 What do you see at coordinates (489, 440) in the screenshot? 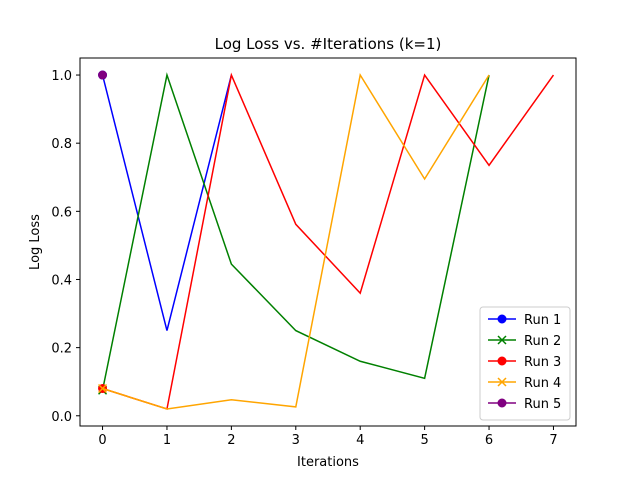
I see `x-tick-label: 6` at bounding box center [489, 440].